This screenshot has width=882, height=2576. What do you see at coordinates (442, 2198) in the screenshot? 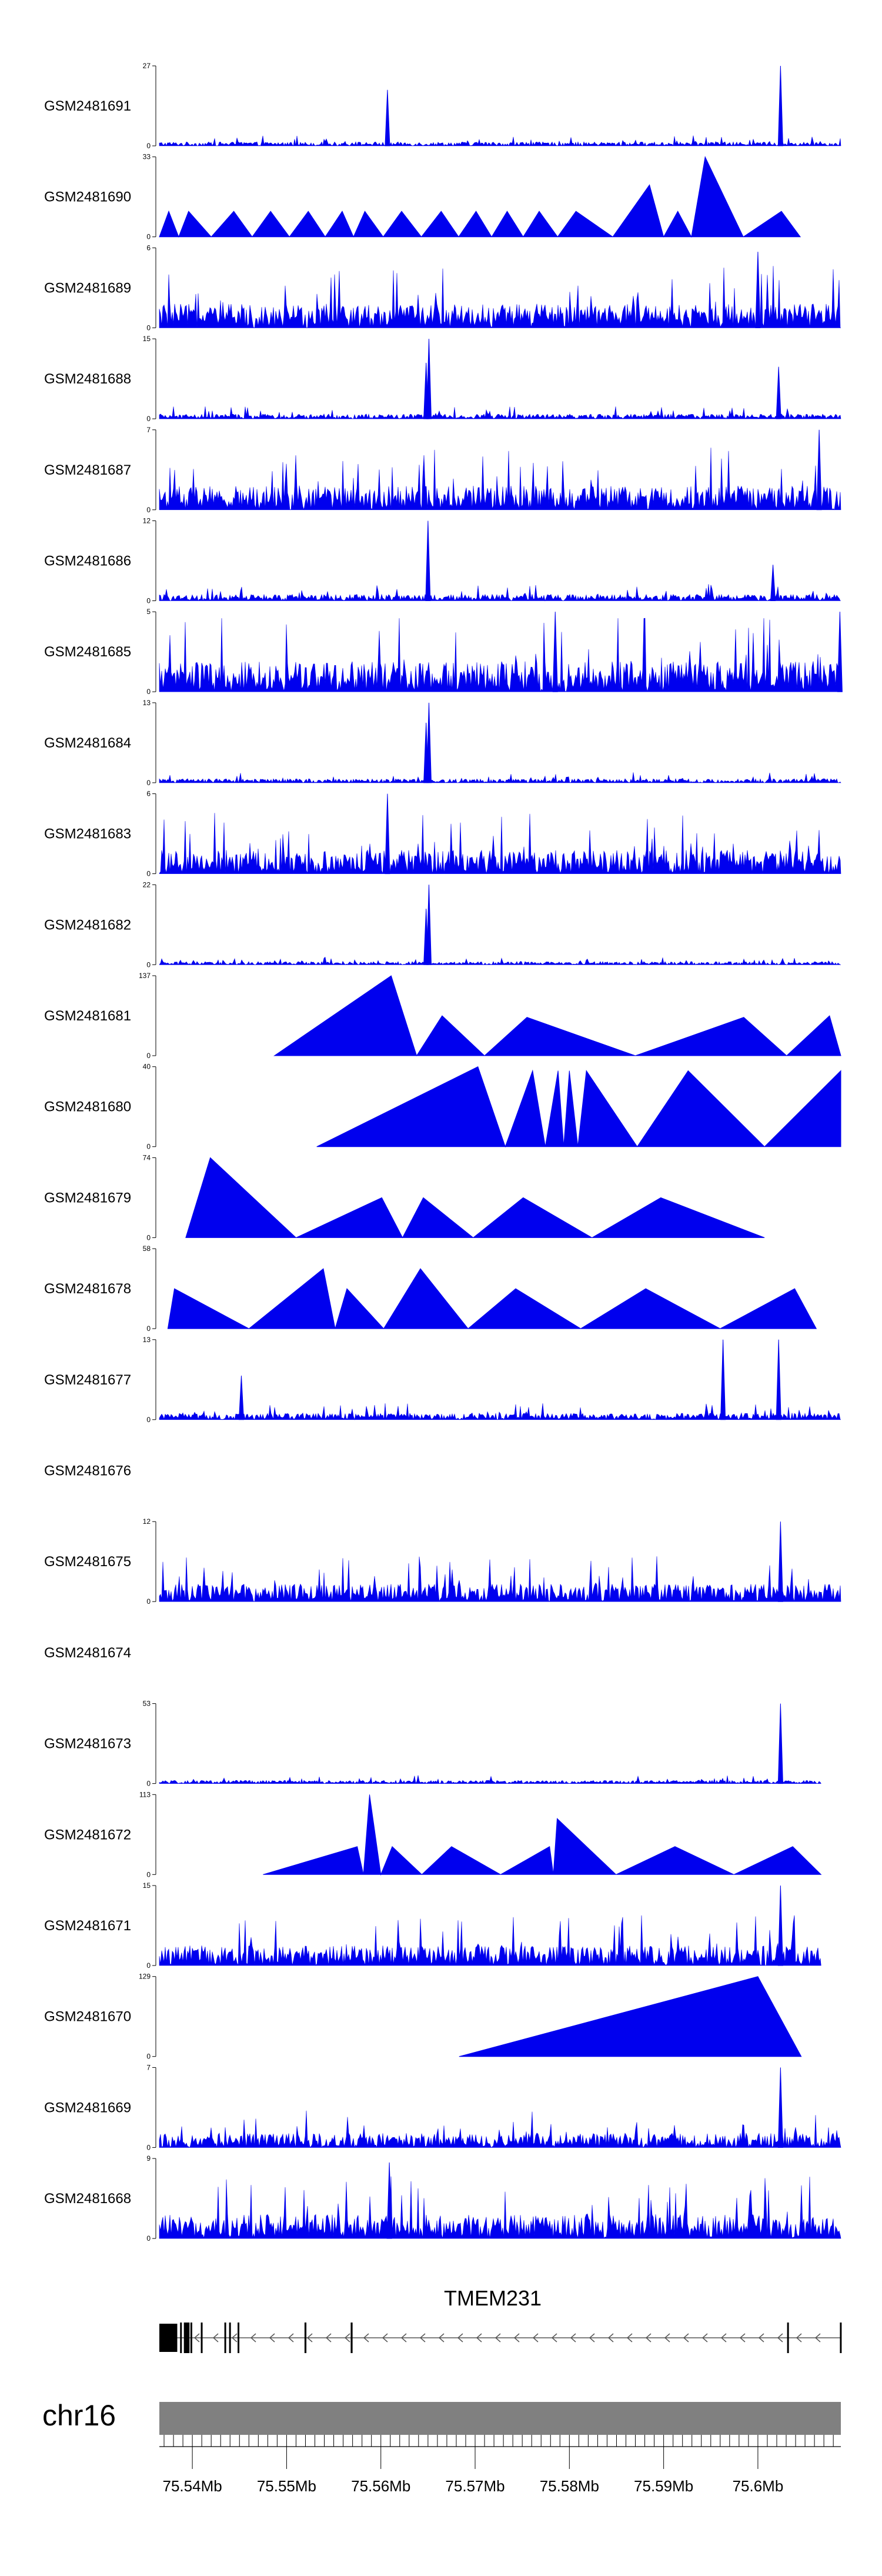
I see `track-GSM2481668: GSM2481668 9 0` at bounding box center [442, 2198].